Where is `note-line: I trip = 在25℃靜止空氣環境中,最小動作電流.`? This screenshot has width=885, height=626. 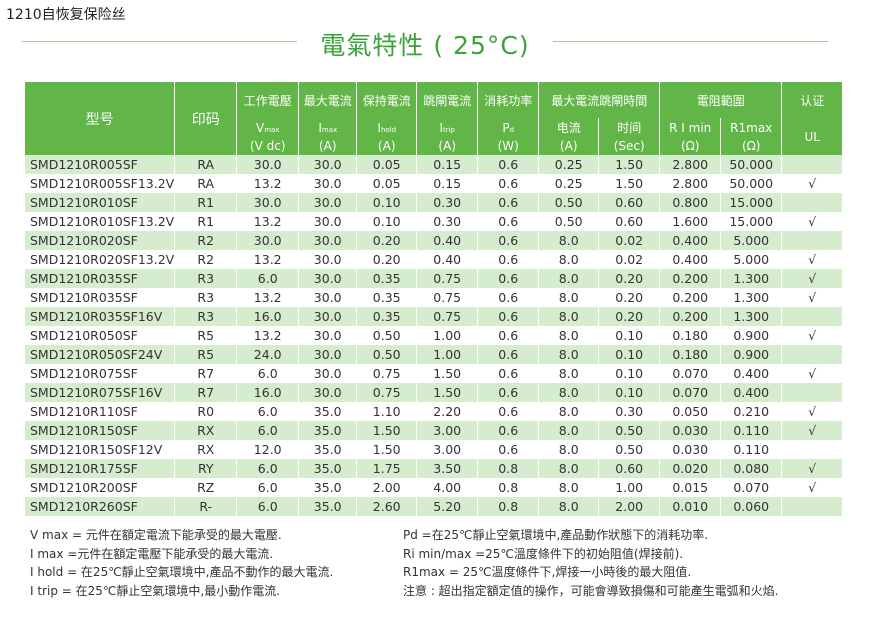 note-line: I trip = 在25℃靜止空氣環境中,最小動作電流. is located at coordinates (155, 590).